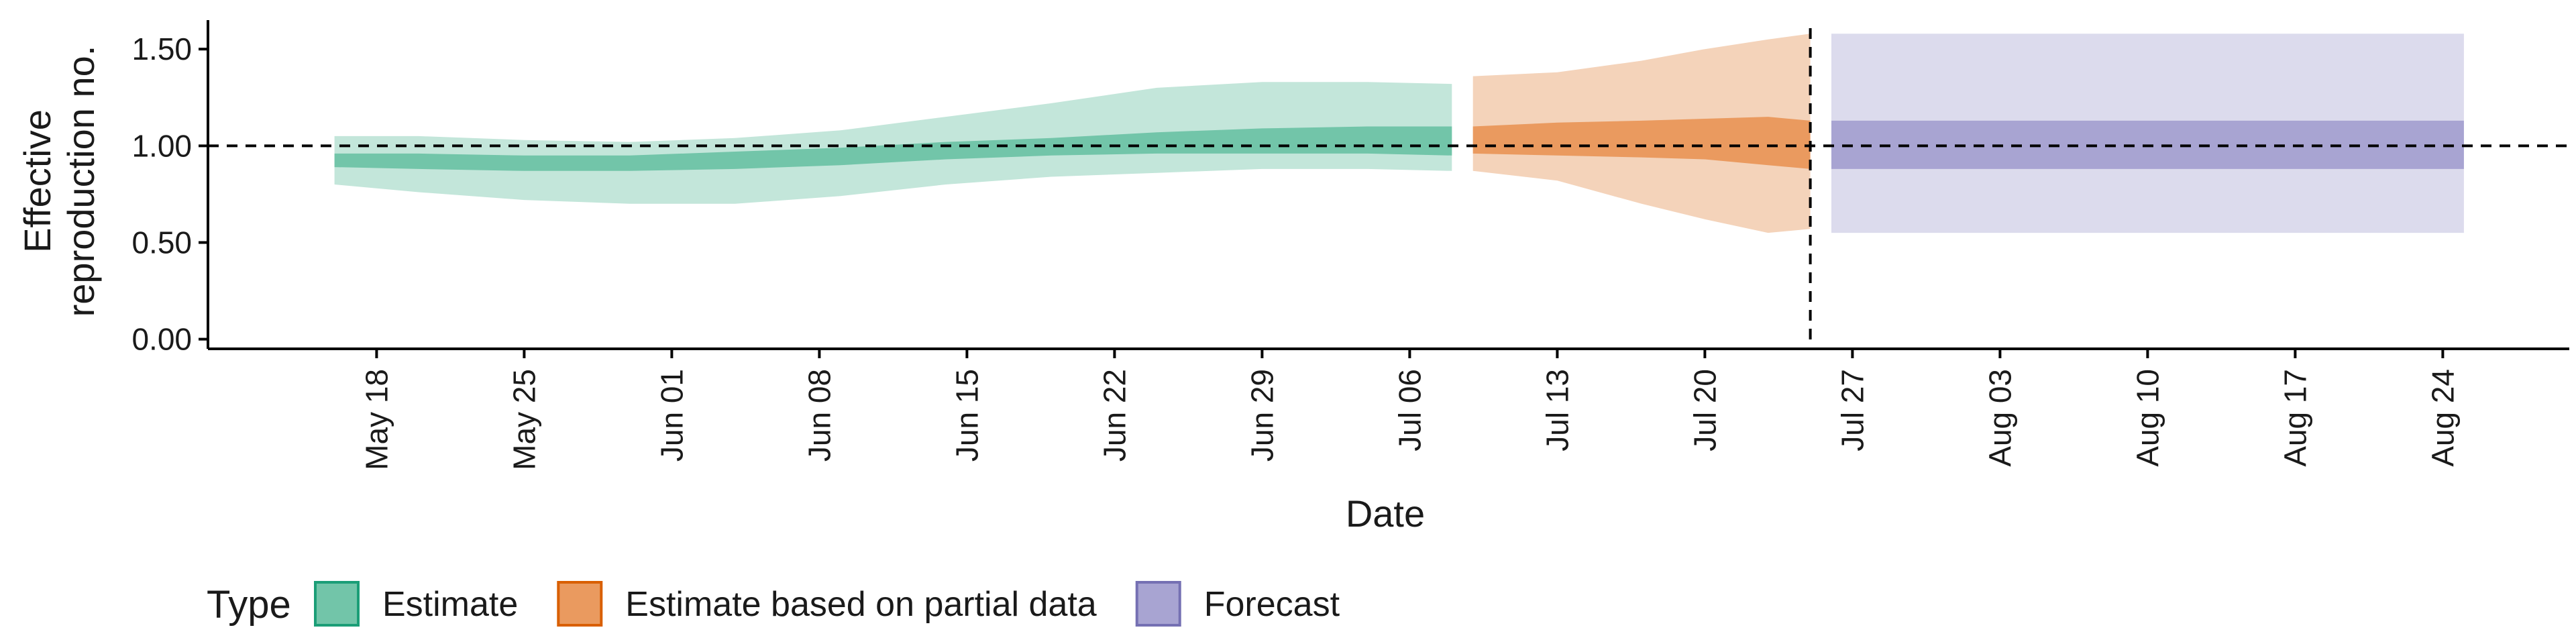 The width and height of the screenshot is (2576, 644). I want to click on legend-item-2: Estimate based on partial data, so click(827, 604).